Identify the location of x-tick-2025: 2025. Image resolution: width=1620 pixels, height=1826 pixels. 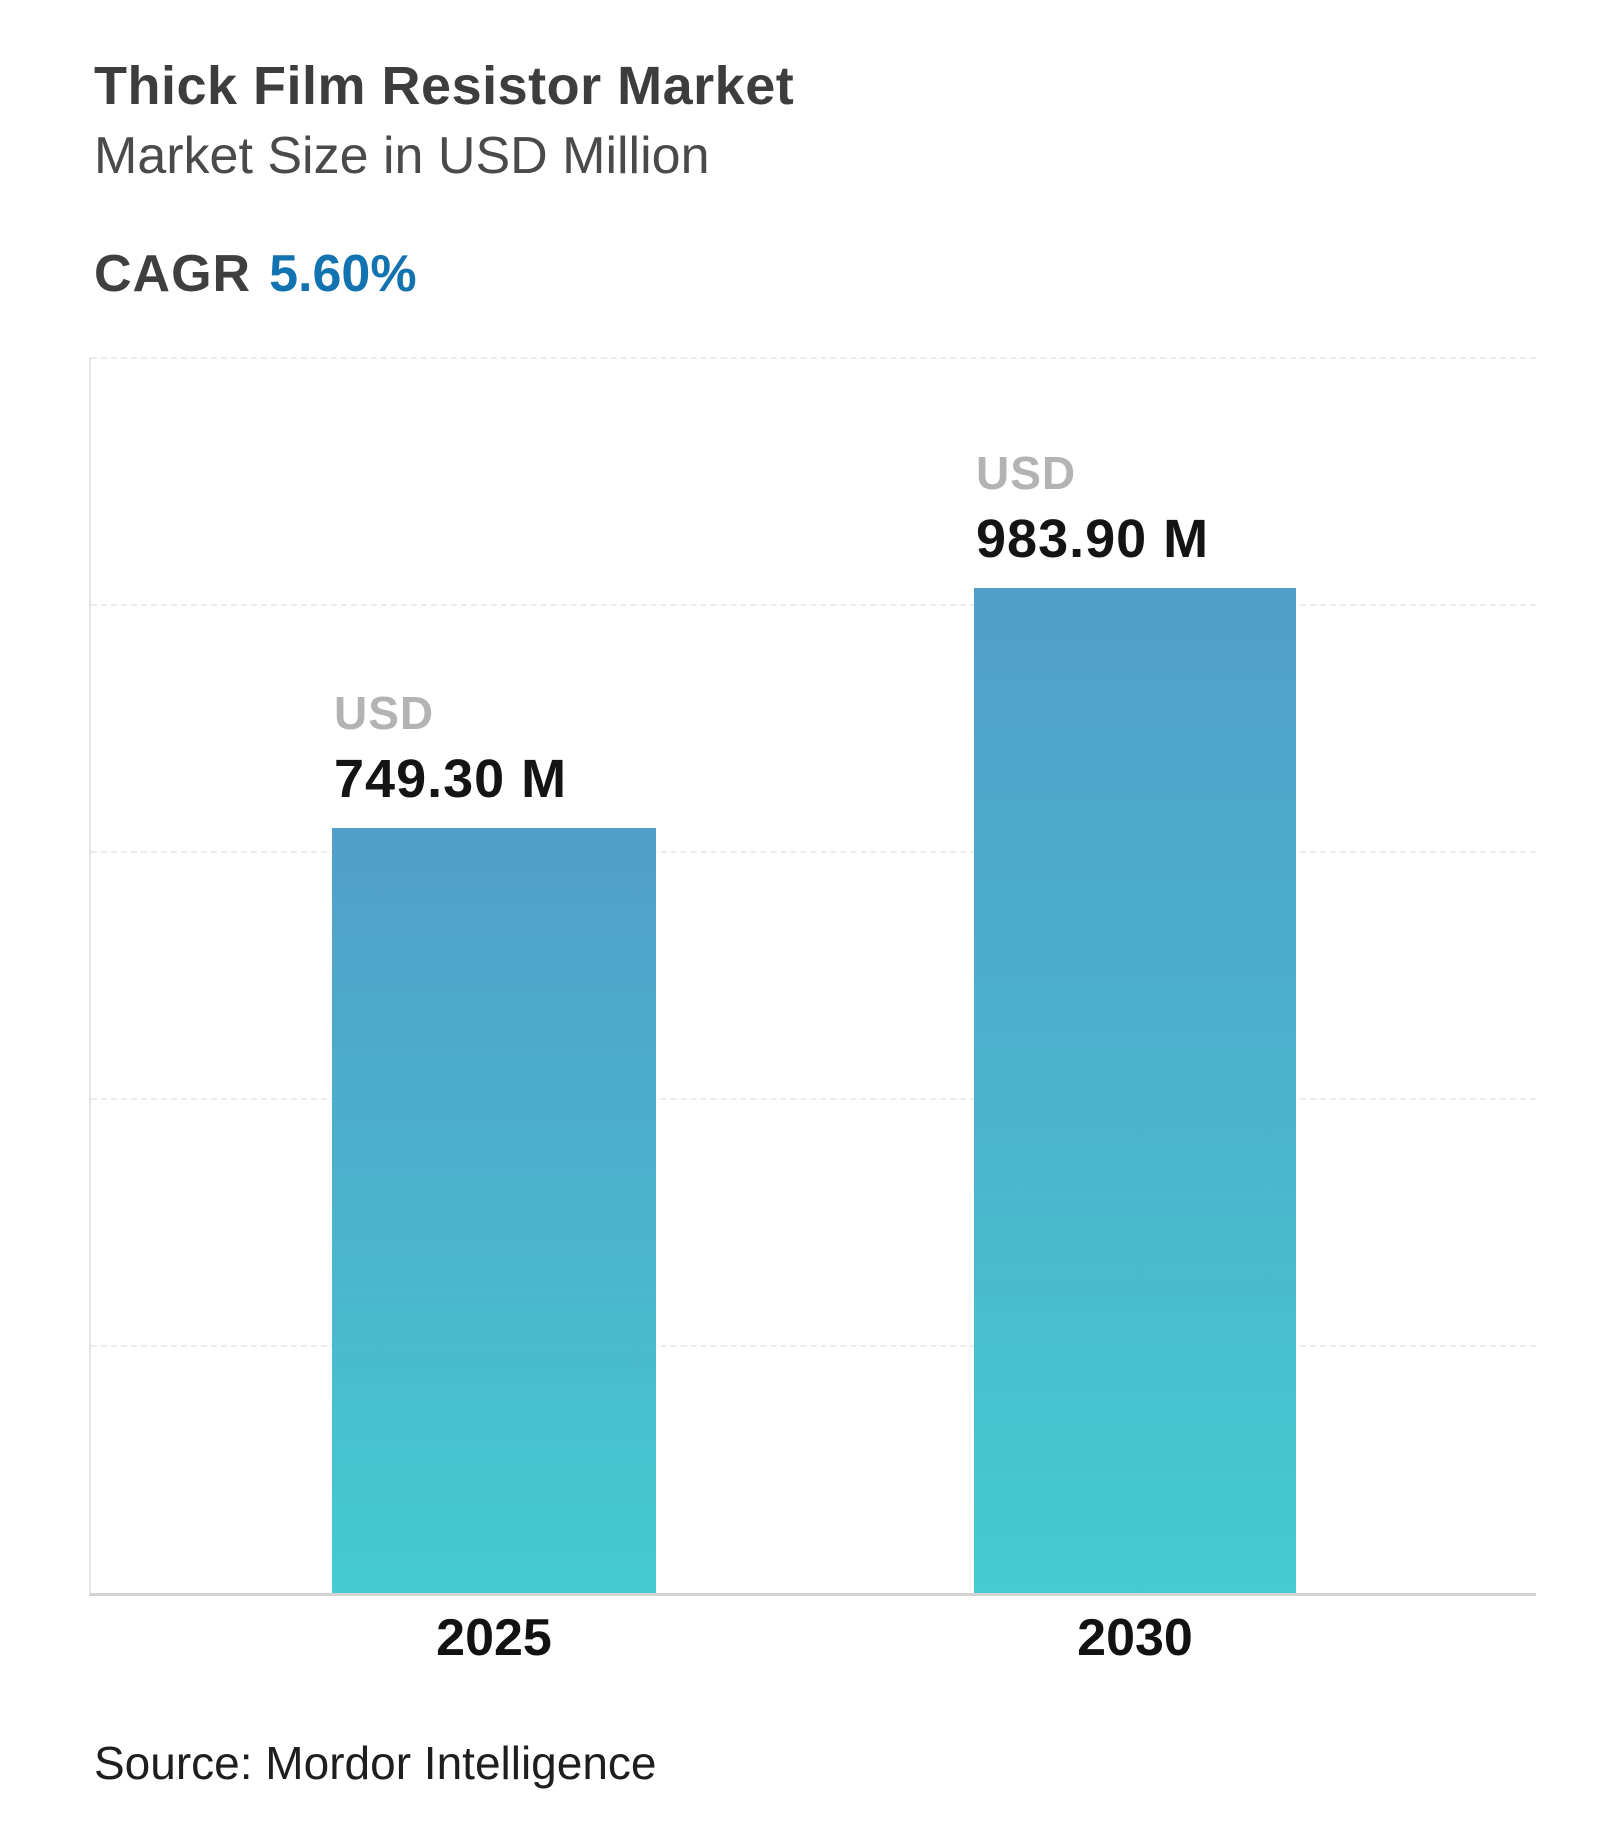
(494, 1638).